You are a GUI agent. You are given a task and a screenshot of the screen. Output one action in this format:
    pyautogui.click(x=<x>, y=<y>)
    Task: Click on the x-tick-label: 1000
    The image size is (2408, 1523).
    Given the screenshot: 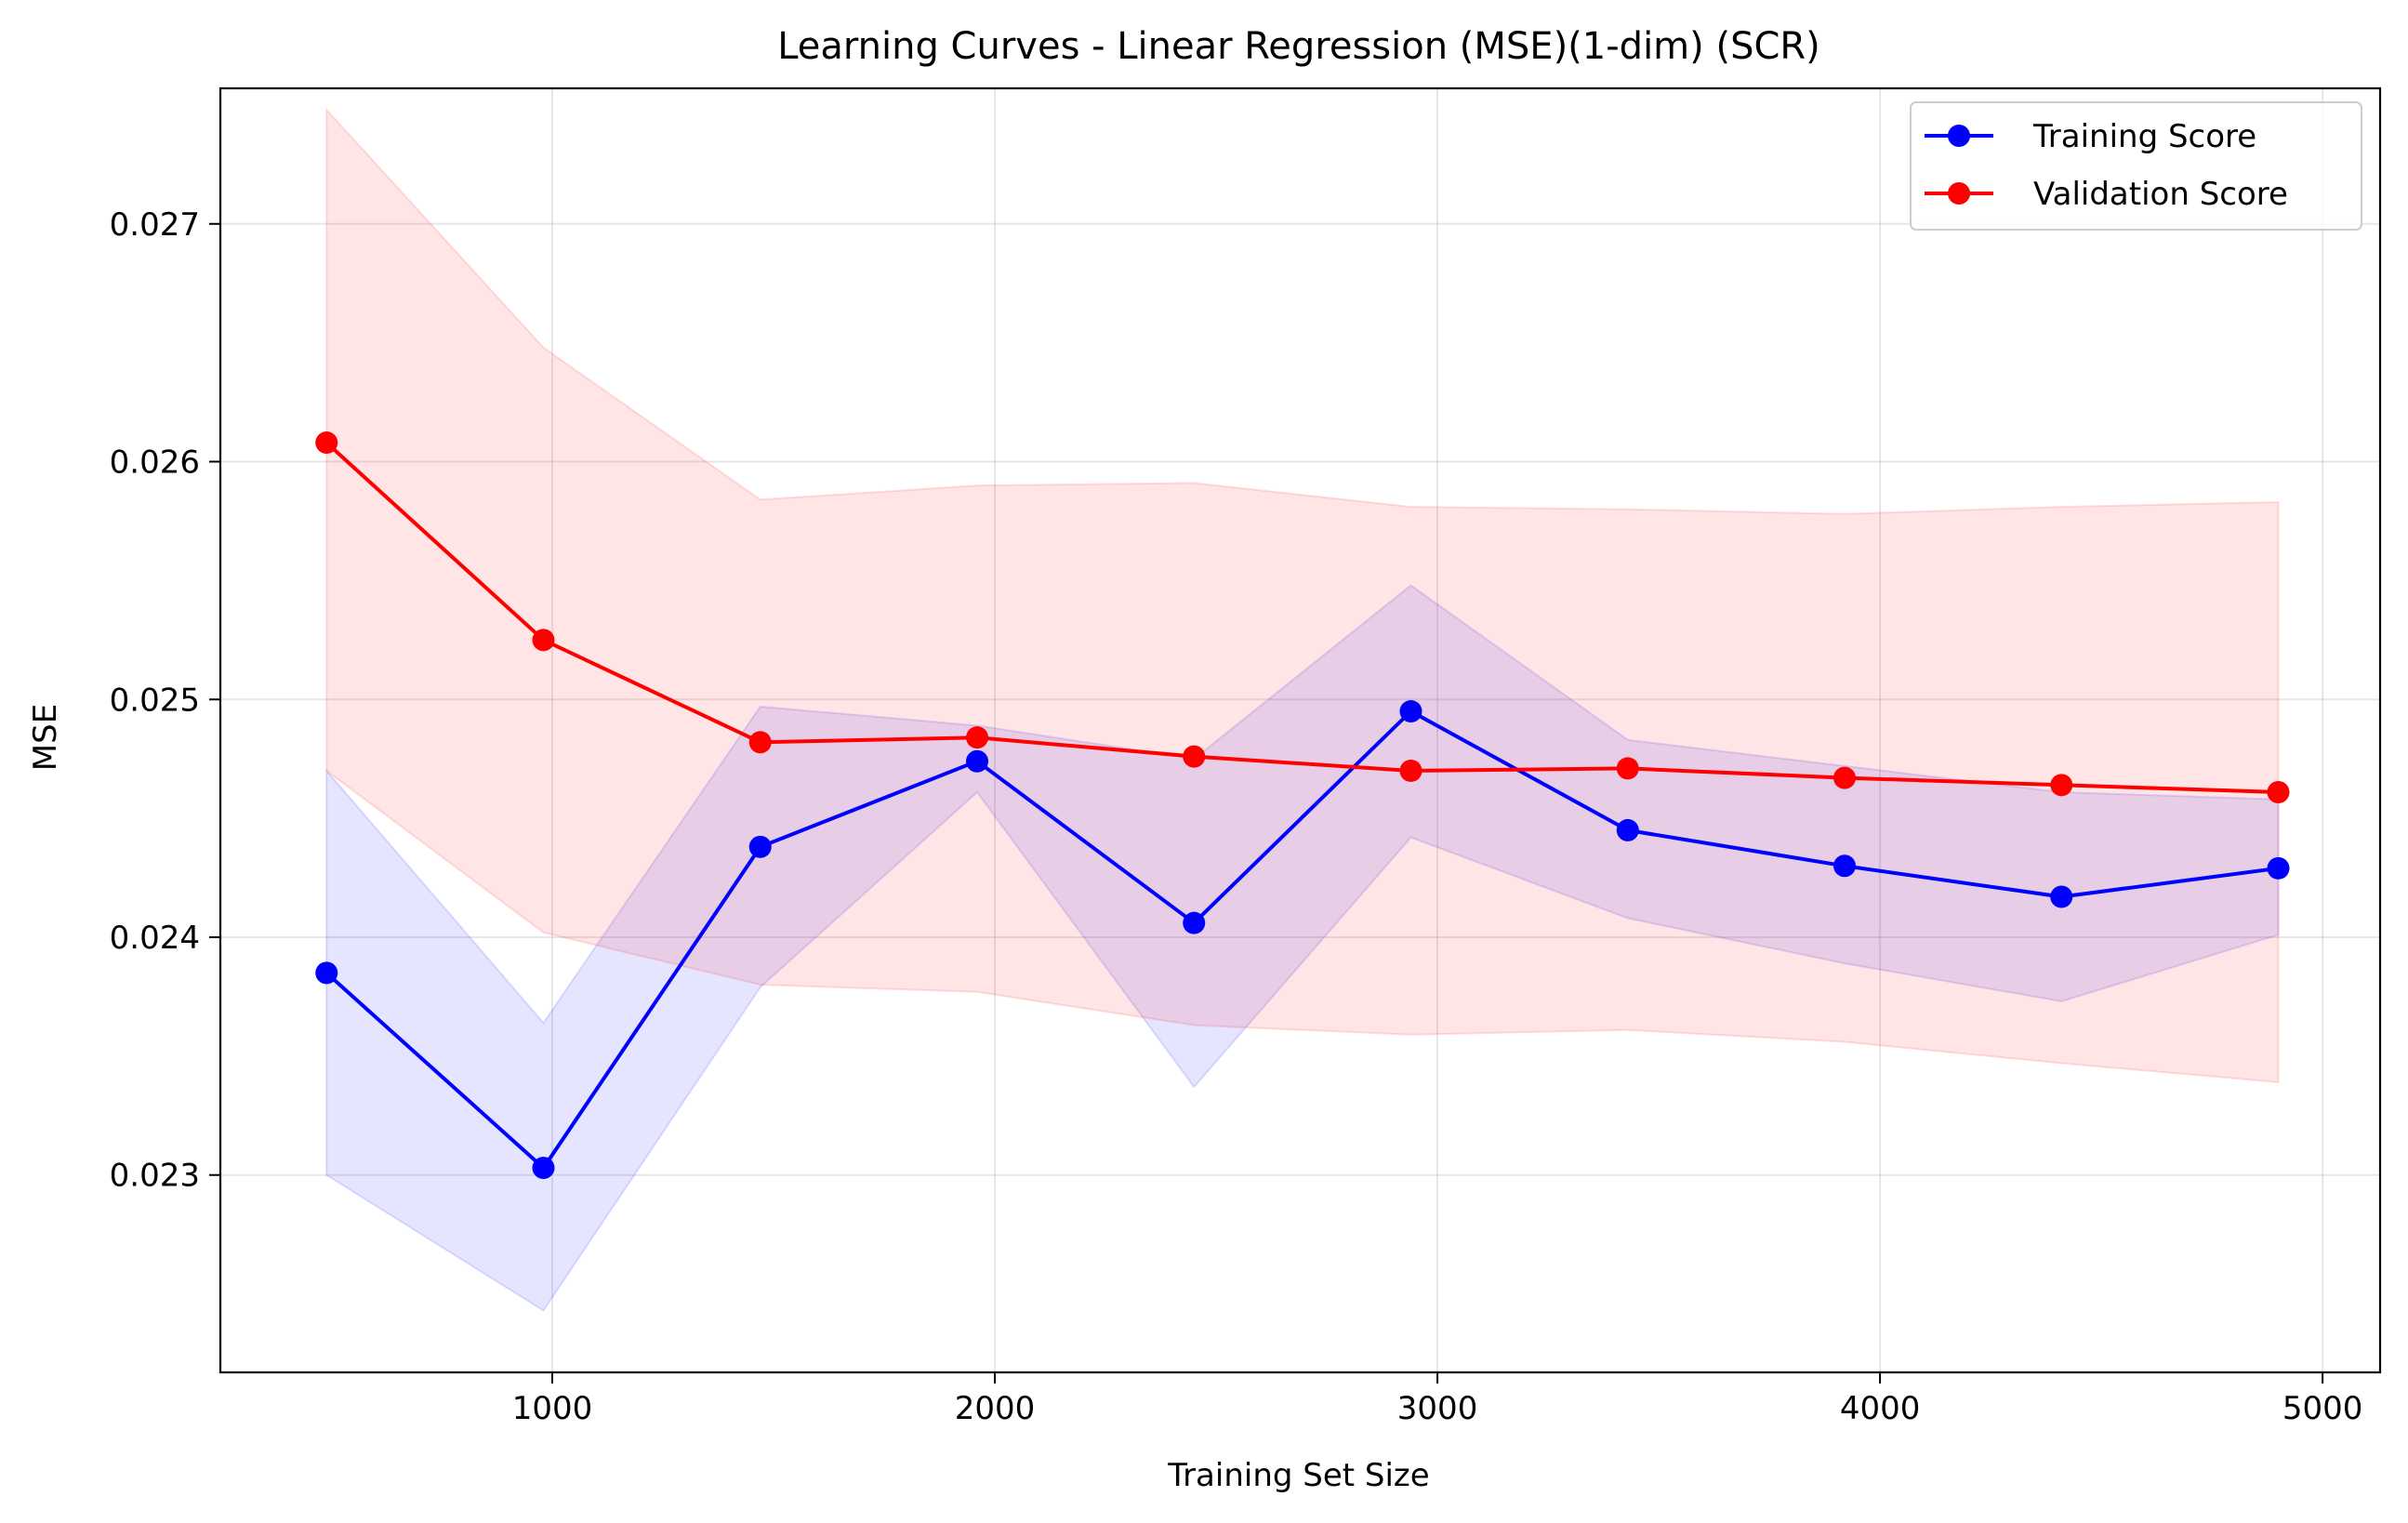 What is the action you would take?
    pyautogui.click(x=552, y=1409)
    